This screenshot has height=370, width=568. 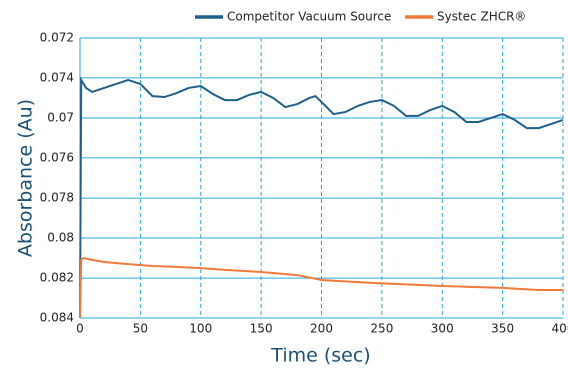 What do you see at coordinates (481, 17) in the screenshot?
I see `legend-label: Systec ZHCR®` at bounding box center [481, 17].